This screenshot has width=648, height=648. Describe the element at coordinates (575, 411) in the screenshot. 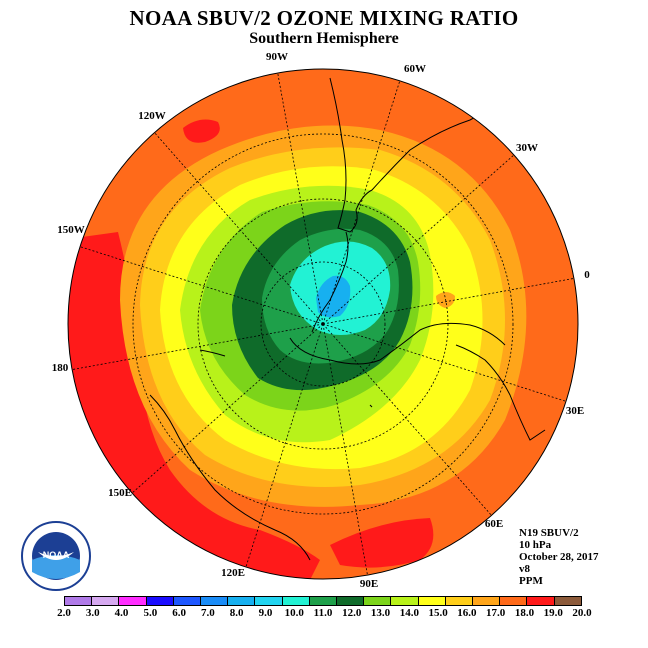

I see `lon-label-30e: 30E` at that location.